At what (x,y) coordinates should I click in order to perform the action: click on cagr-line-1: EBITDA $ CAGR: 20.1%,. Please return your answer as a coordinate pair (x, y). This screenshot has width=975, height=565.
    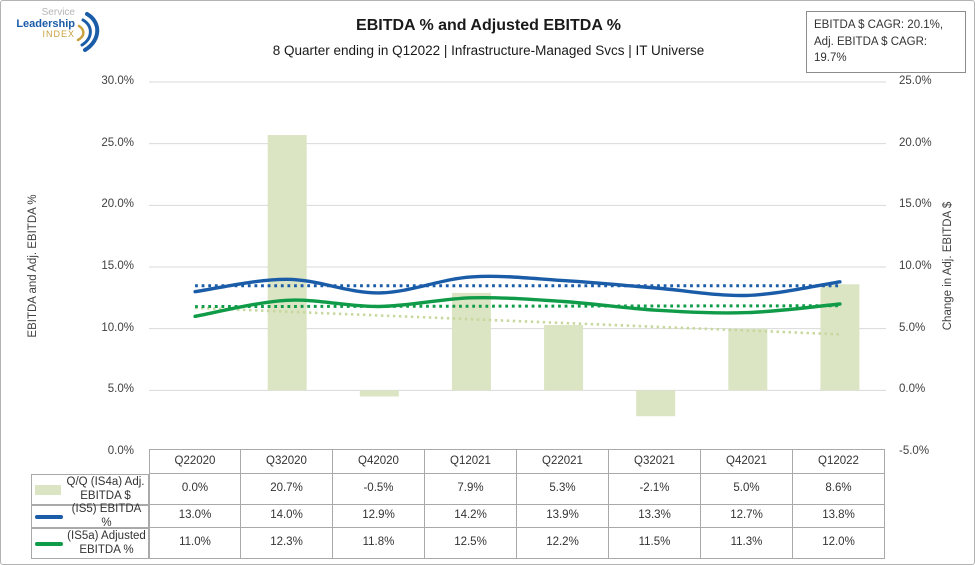
    Looking at the image, I should click on (879, 25).